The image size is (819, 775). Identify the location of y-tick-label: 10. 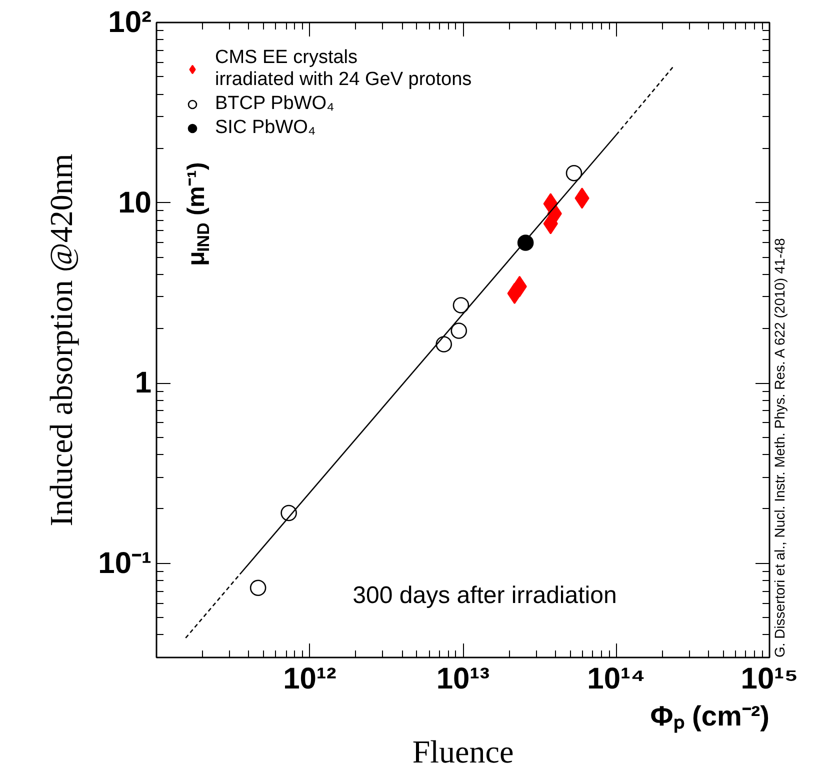
(135, 203).